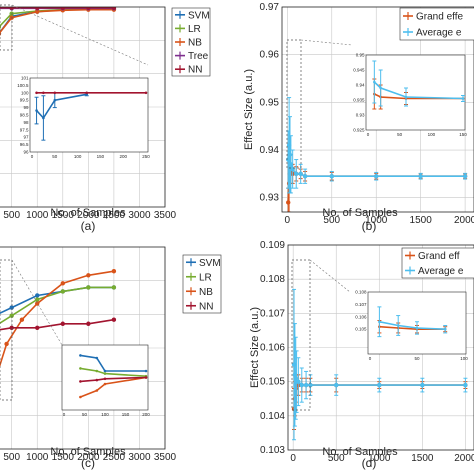  I want to click on inset-series-line-average-e, so click(412, 325).